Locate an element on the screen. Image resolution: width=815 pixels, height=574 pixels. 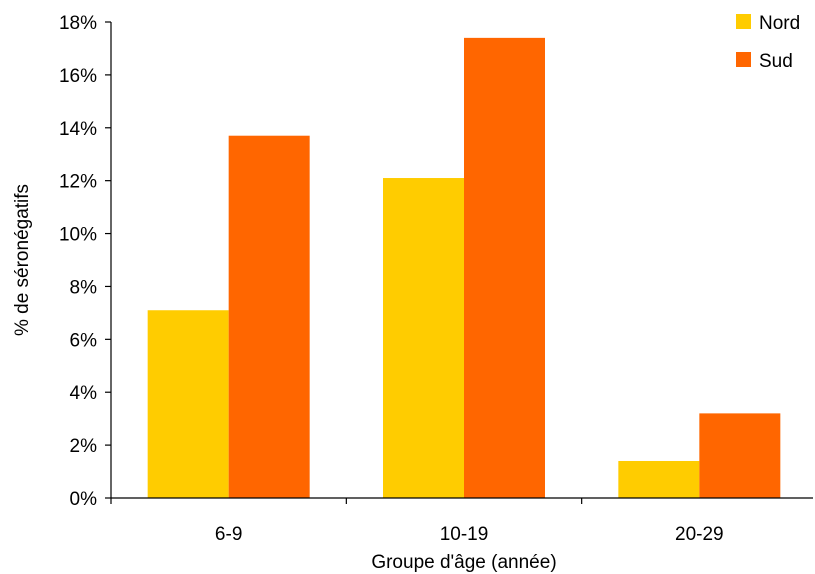
legend: Nord Sud is located at coordinates (768, 42).